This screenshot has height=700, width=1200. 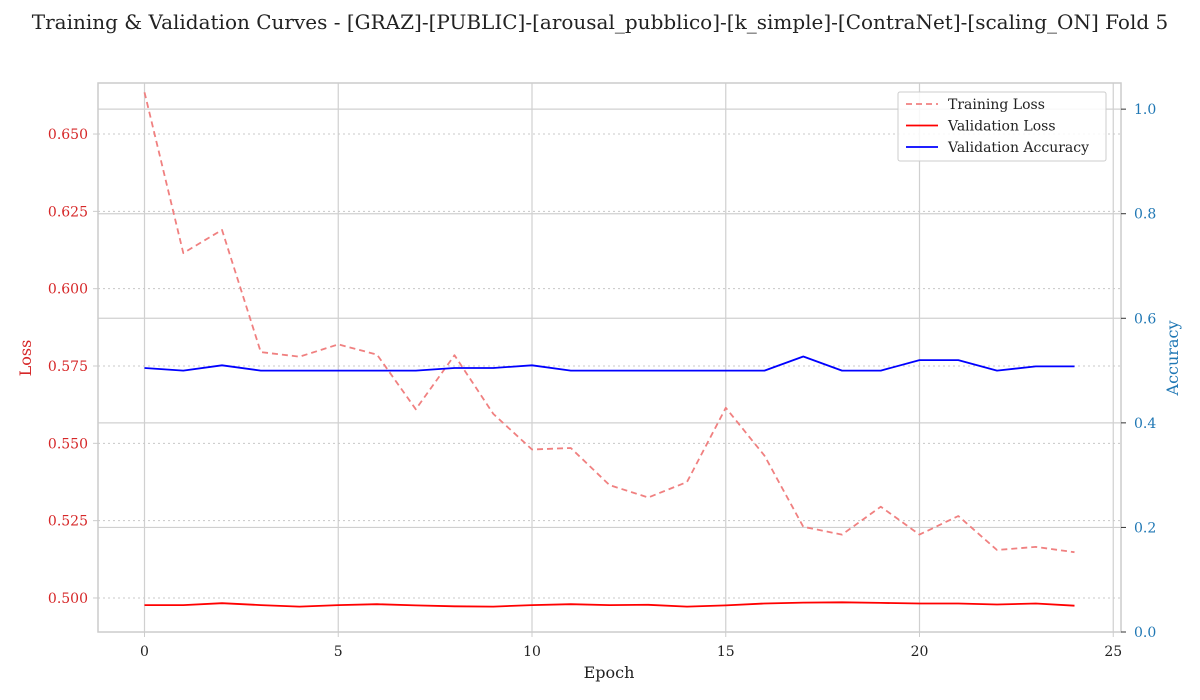 What do you see at coordinates (144, 652) in the screenshot?
I see `x-tick-label: 0` at bounding box center [144, 652].